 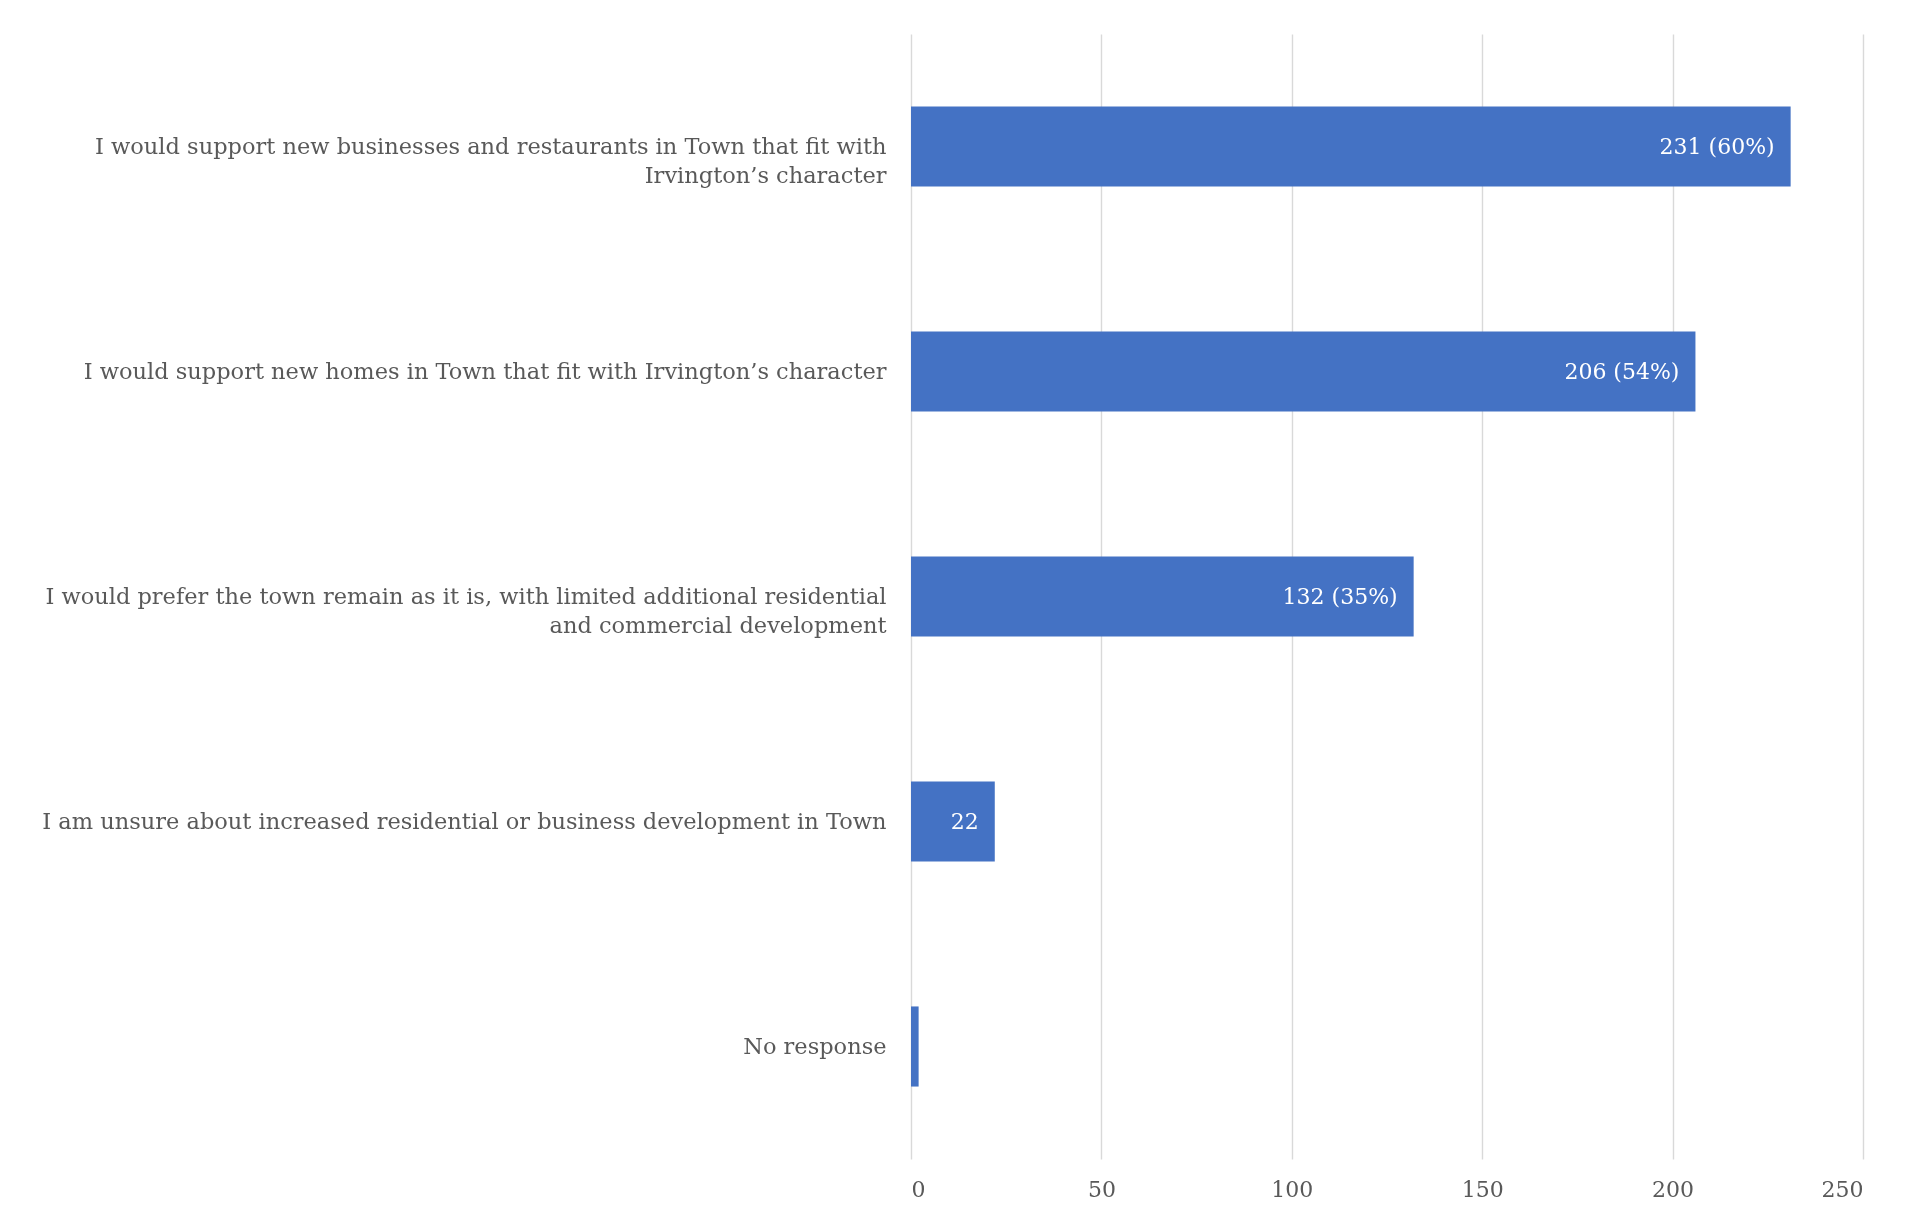 I want to click on x-tick-label: 200, so click(x=1673, y=1189).